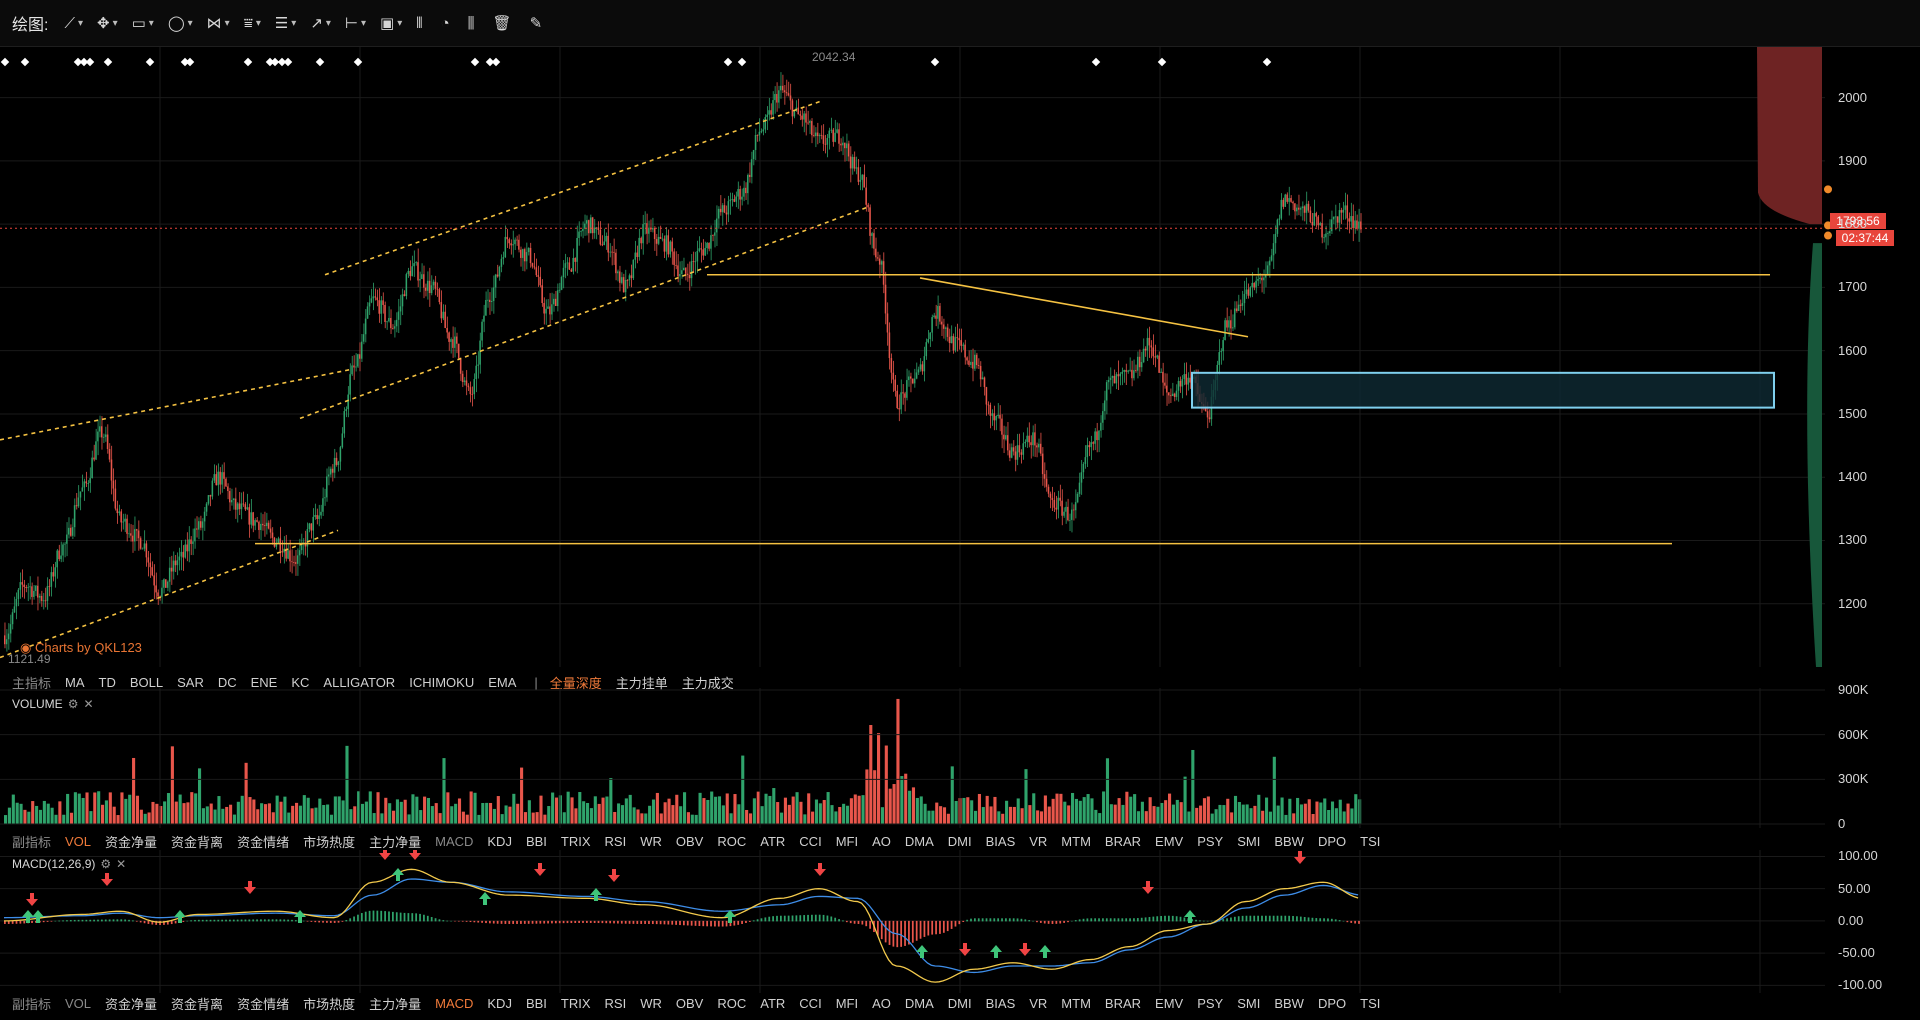 The height and width of the screenshot is (1020, 1920). I want to click on tab-全量深度: 全量深度, so click(575, 683).